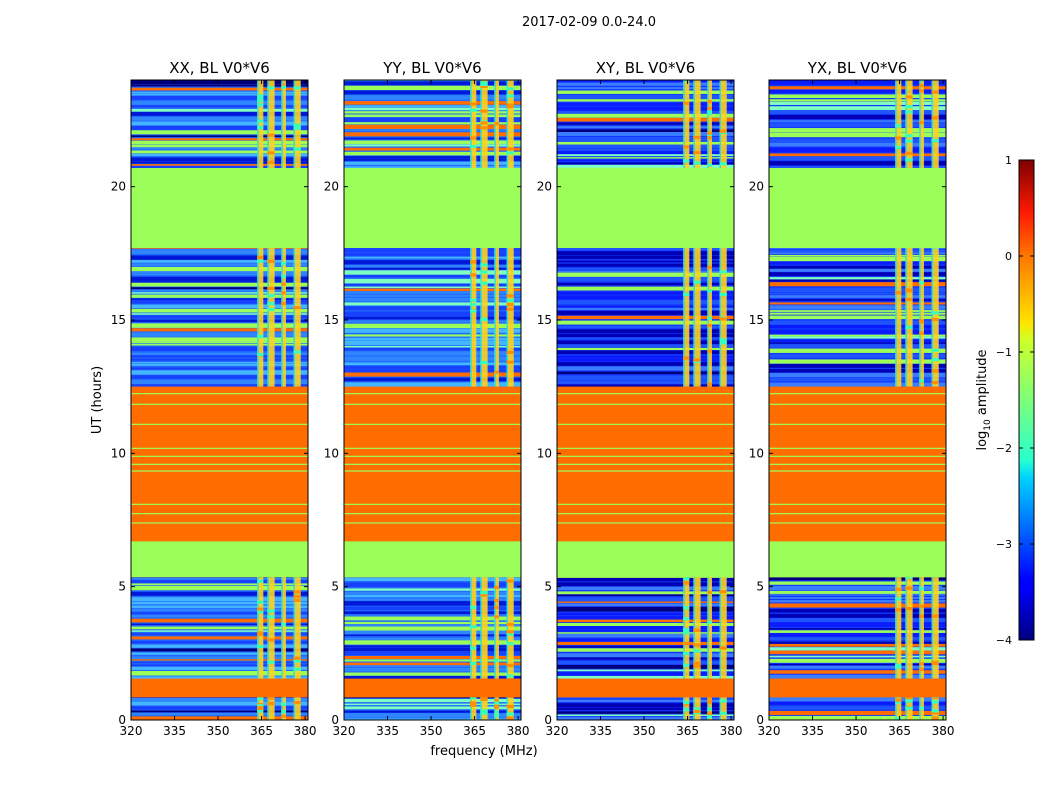 This screenshot has width=1050, height=800. What do you see at coordinates (857, 68) in the screenshot?
I see `panel-title: YX, BL V0*V6` at bounding box center [857, 68].